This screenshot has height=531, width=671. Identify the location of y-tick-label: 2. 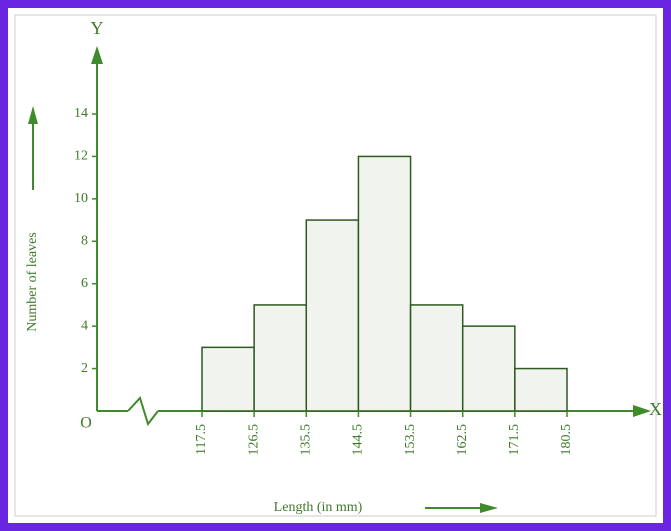
(84, 368).